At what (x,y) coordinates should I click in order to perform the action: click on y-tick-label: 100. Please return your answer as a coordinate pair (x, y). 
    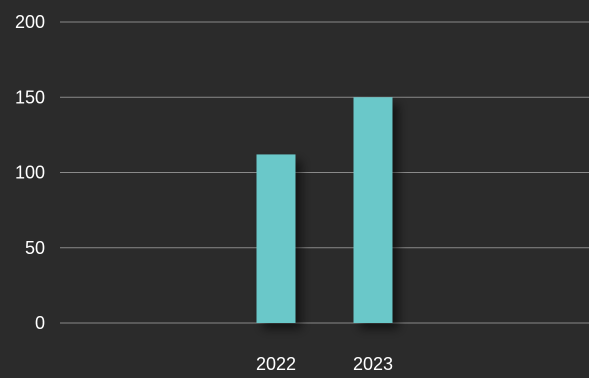
    Looking at the image, I should click on (30, 173).